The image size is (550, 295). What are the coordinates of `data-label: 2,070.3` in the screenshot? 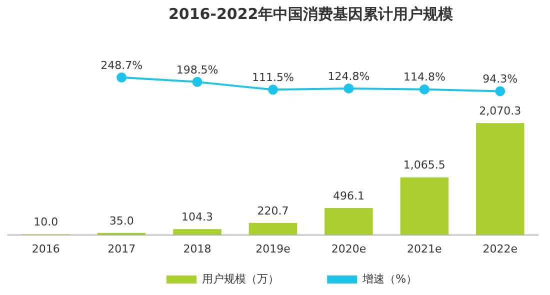 It's located at (500, 111).